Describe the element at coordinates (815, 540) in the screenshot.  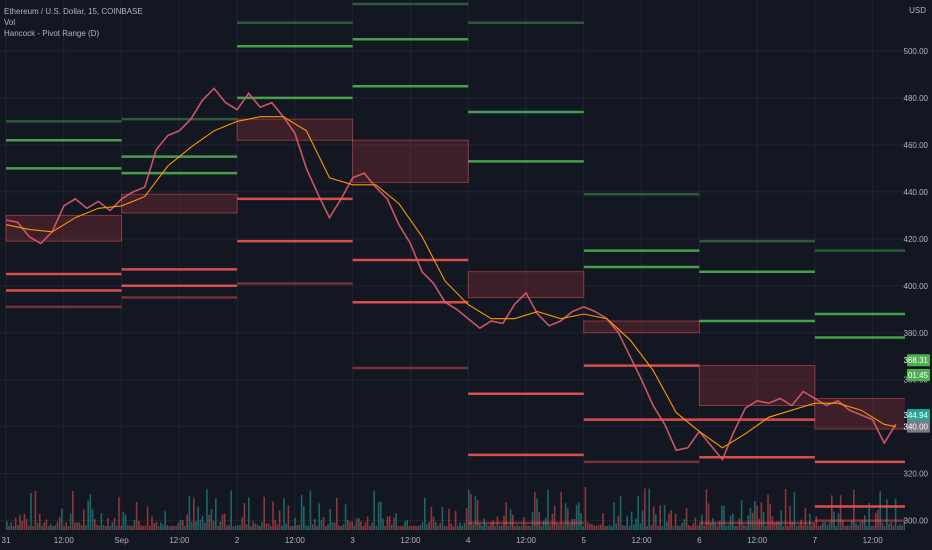
I see `x-tick-label: 7` at that location.